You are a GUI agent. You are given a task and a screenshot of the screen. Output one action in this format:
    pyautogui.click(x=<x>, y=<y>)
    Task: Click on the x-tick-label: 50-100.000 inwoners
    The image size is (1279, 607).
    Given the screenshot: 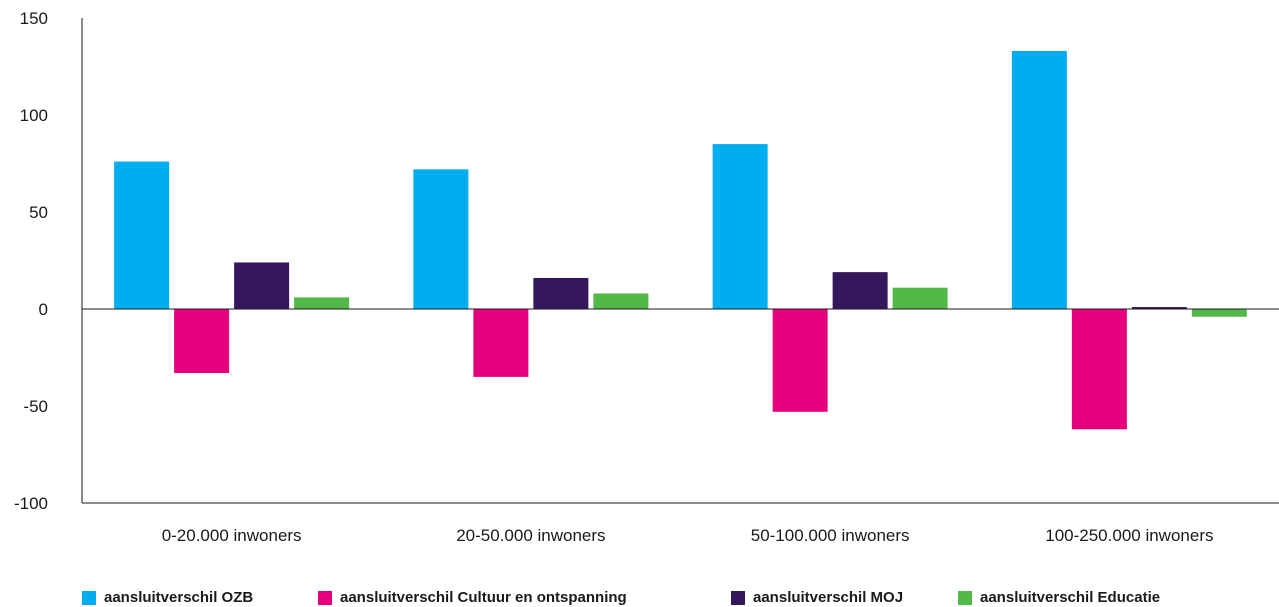 What is the action you would take?
    pyautogui.click(x=830, y=535)
    